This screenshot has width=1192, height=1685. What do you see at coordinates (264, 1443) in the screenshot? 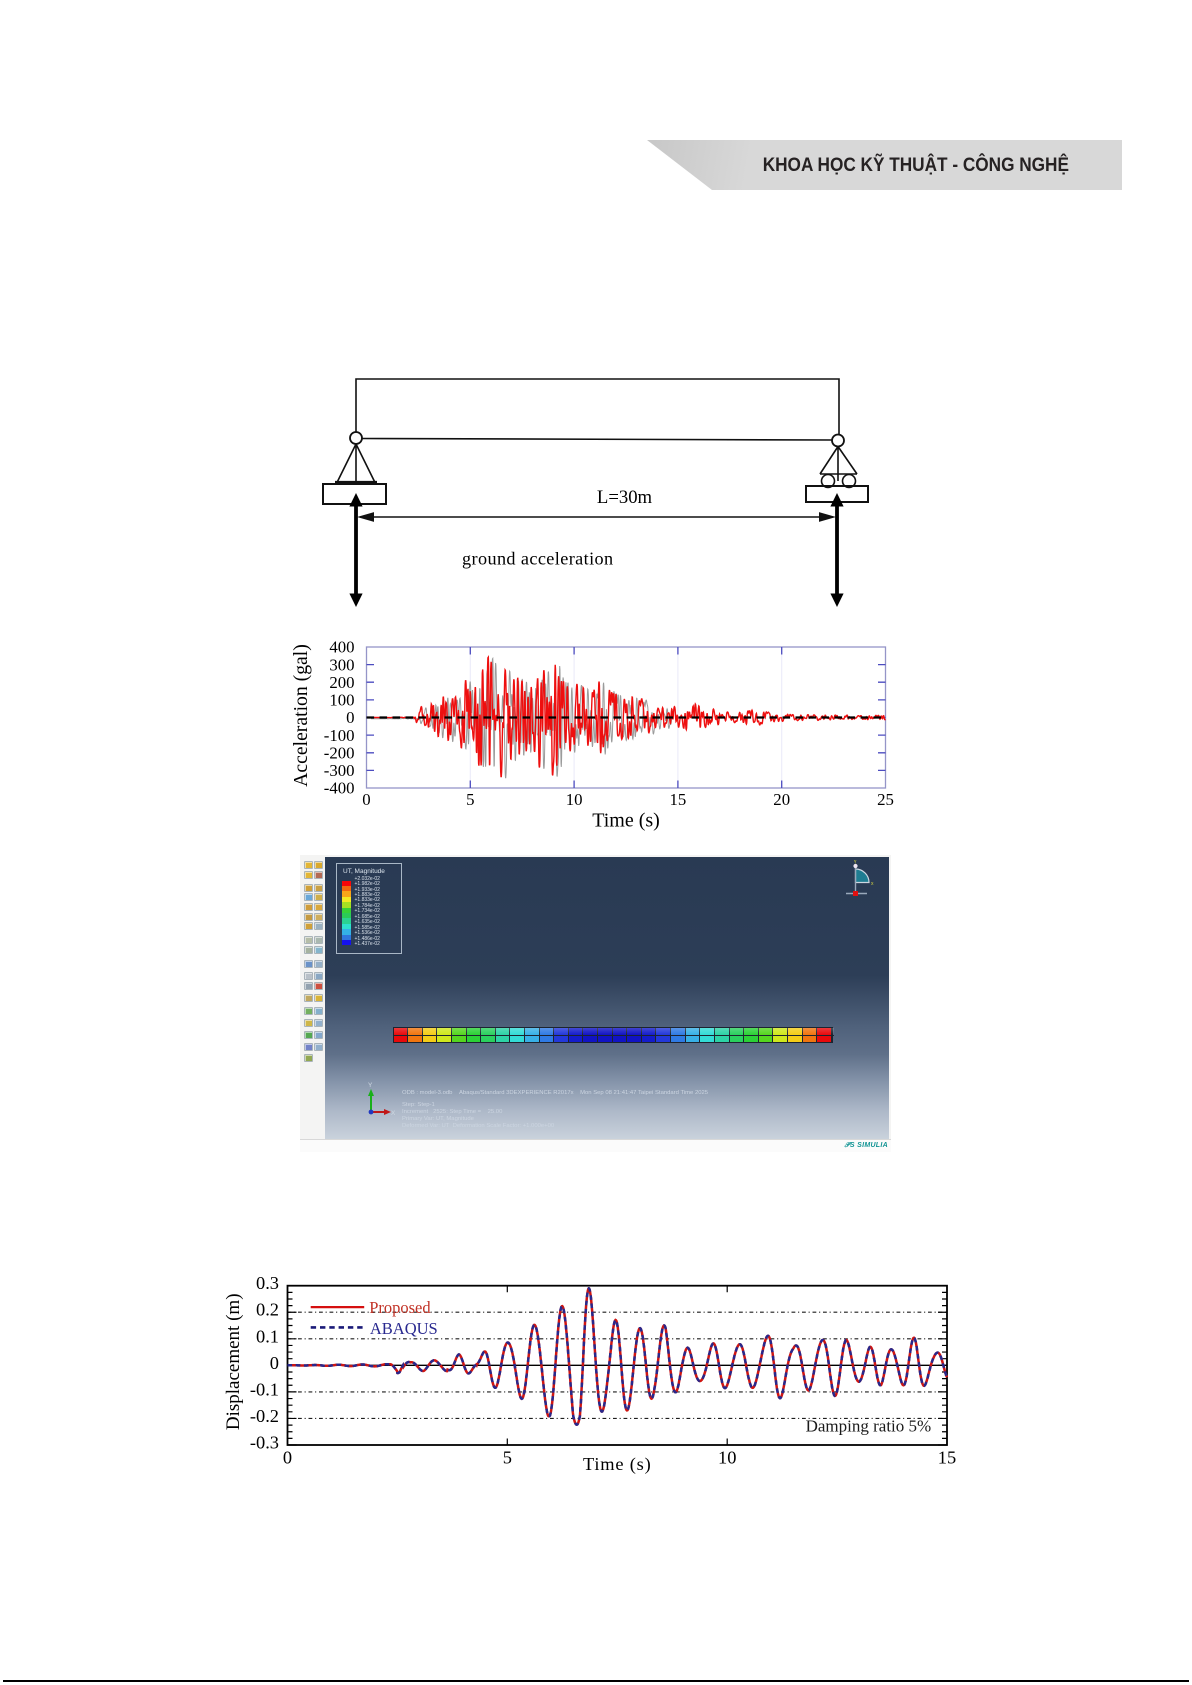
I see `svg-text: -0.3` at bounding box center [264, 1443].